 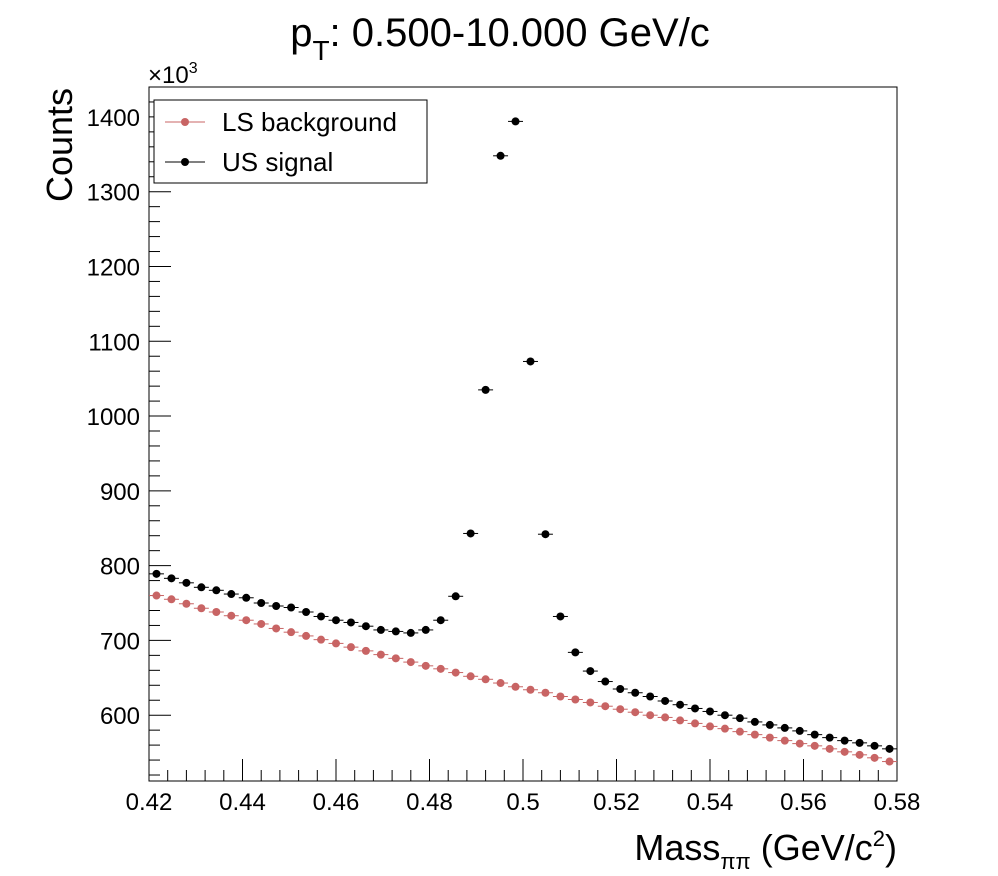 What do you see at coordinates (113, 118) in the screenshot?
I see `y-tick-label: 1400` at bounding box center [113, 118].